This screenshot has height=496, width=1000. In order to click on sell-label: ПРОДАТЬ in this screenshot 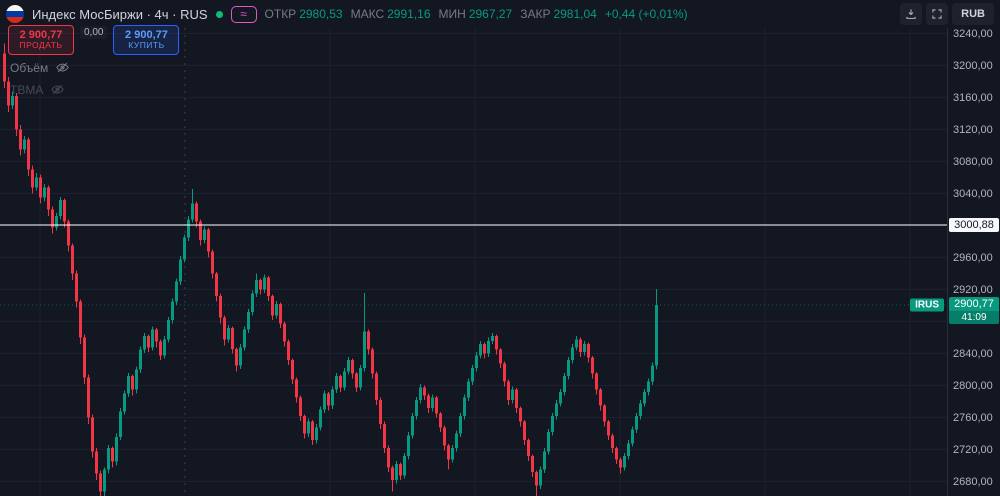, I will do `click(41, 45)`.